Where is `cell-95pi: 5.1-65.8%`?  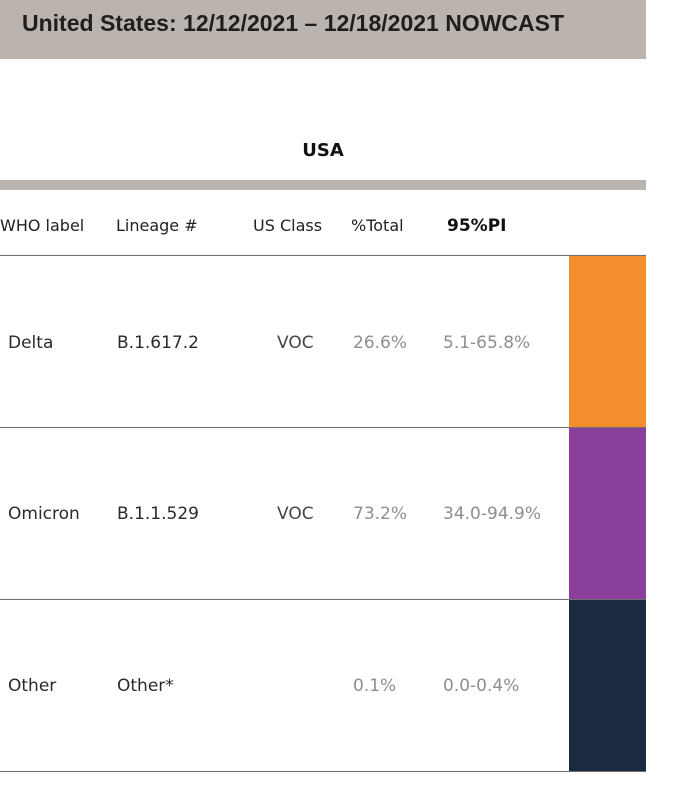
cell-95pi: 5.1-65.8% is located at coordinates (487, 343).